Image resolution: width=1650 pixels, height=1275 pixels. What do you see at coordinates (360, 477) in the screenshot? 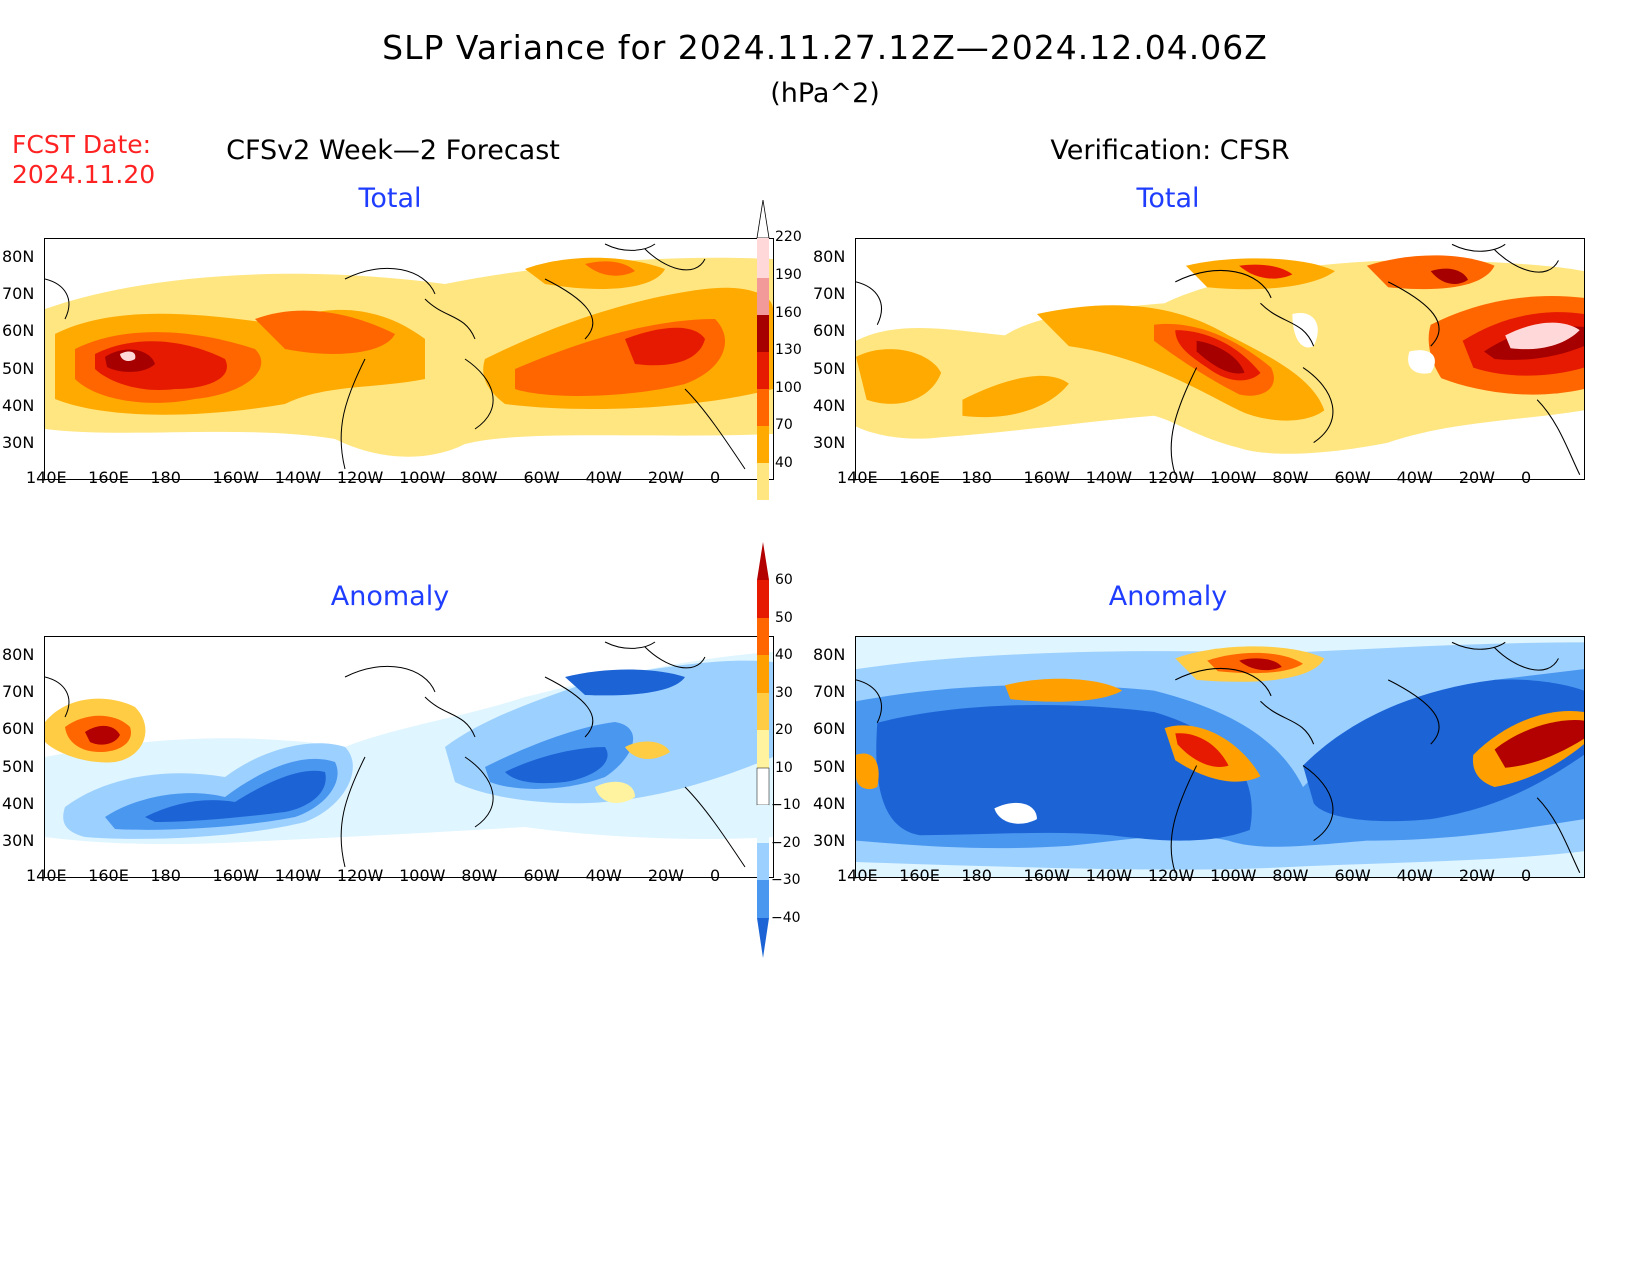
I see `fcst-total-lon-tick: 120W` at bounding box center [360, 477].